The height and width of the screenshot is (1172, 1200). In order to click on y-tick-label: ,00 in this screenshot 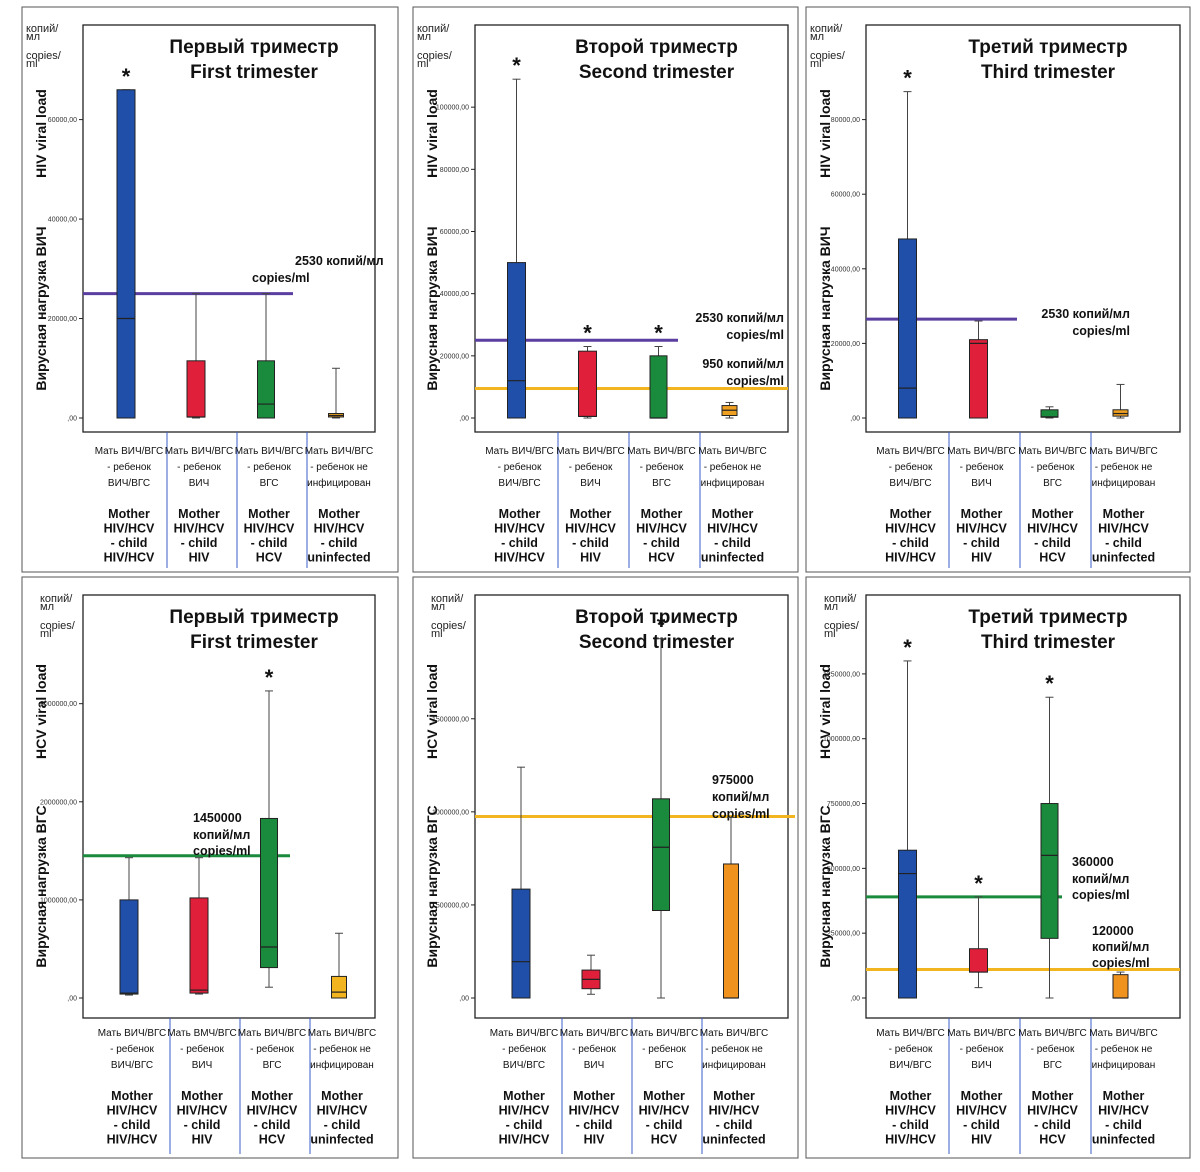, I will do `click(855, 999)`.